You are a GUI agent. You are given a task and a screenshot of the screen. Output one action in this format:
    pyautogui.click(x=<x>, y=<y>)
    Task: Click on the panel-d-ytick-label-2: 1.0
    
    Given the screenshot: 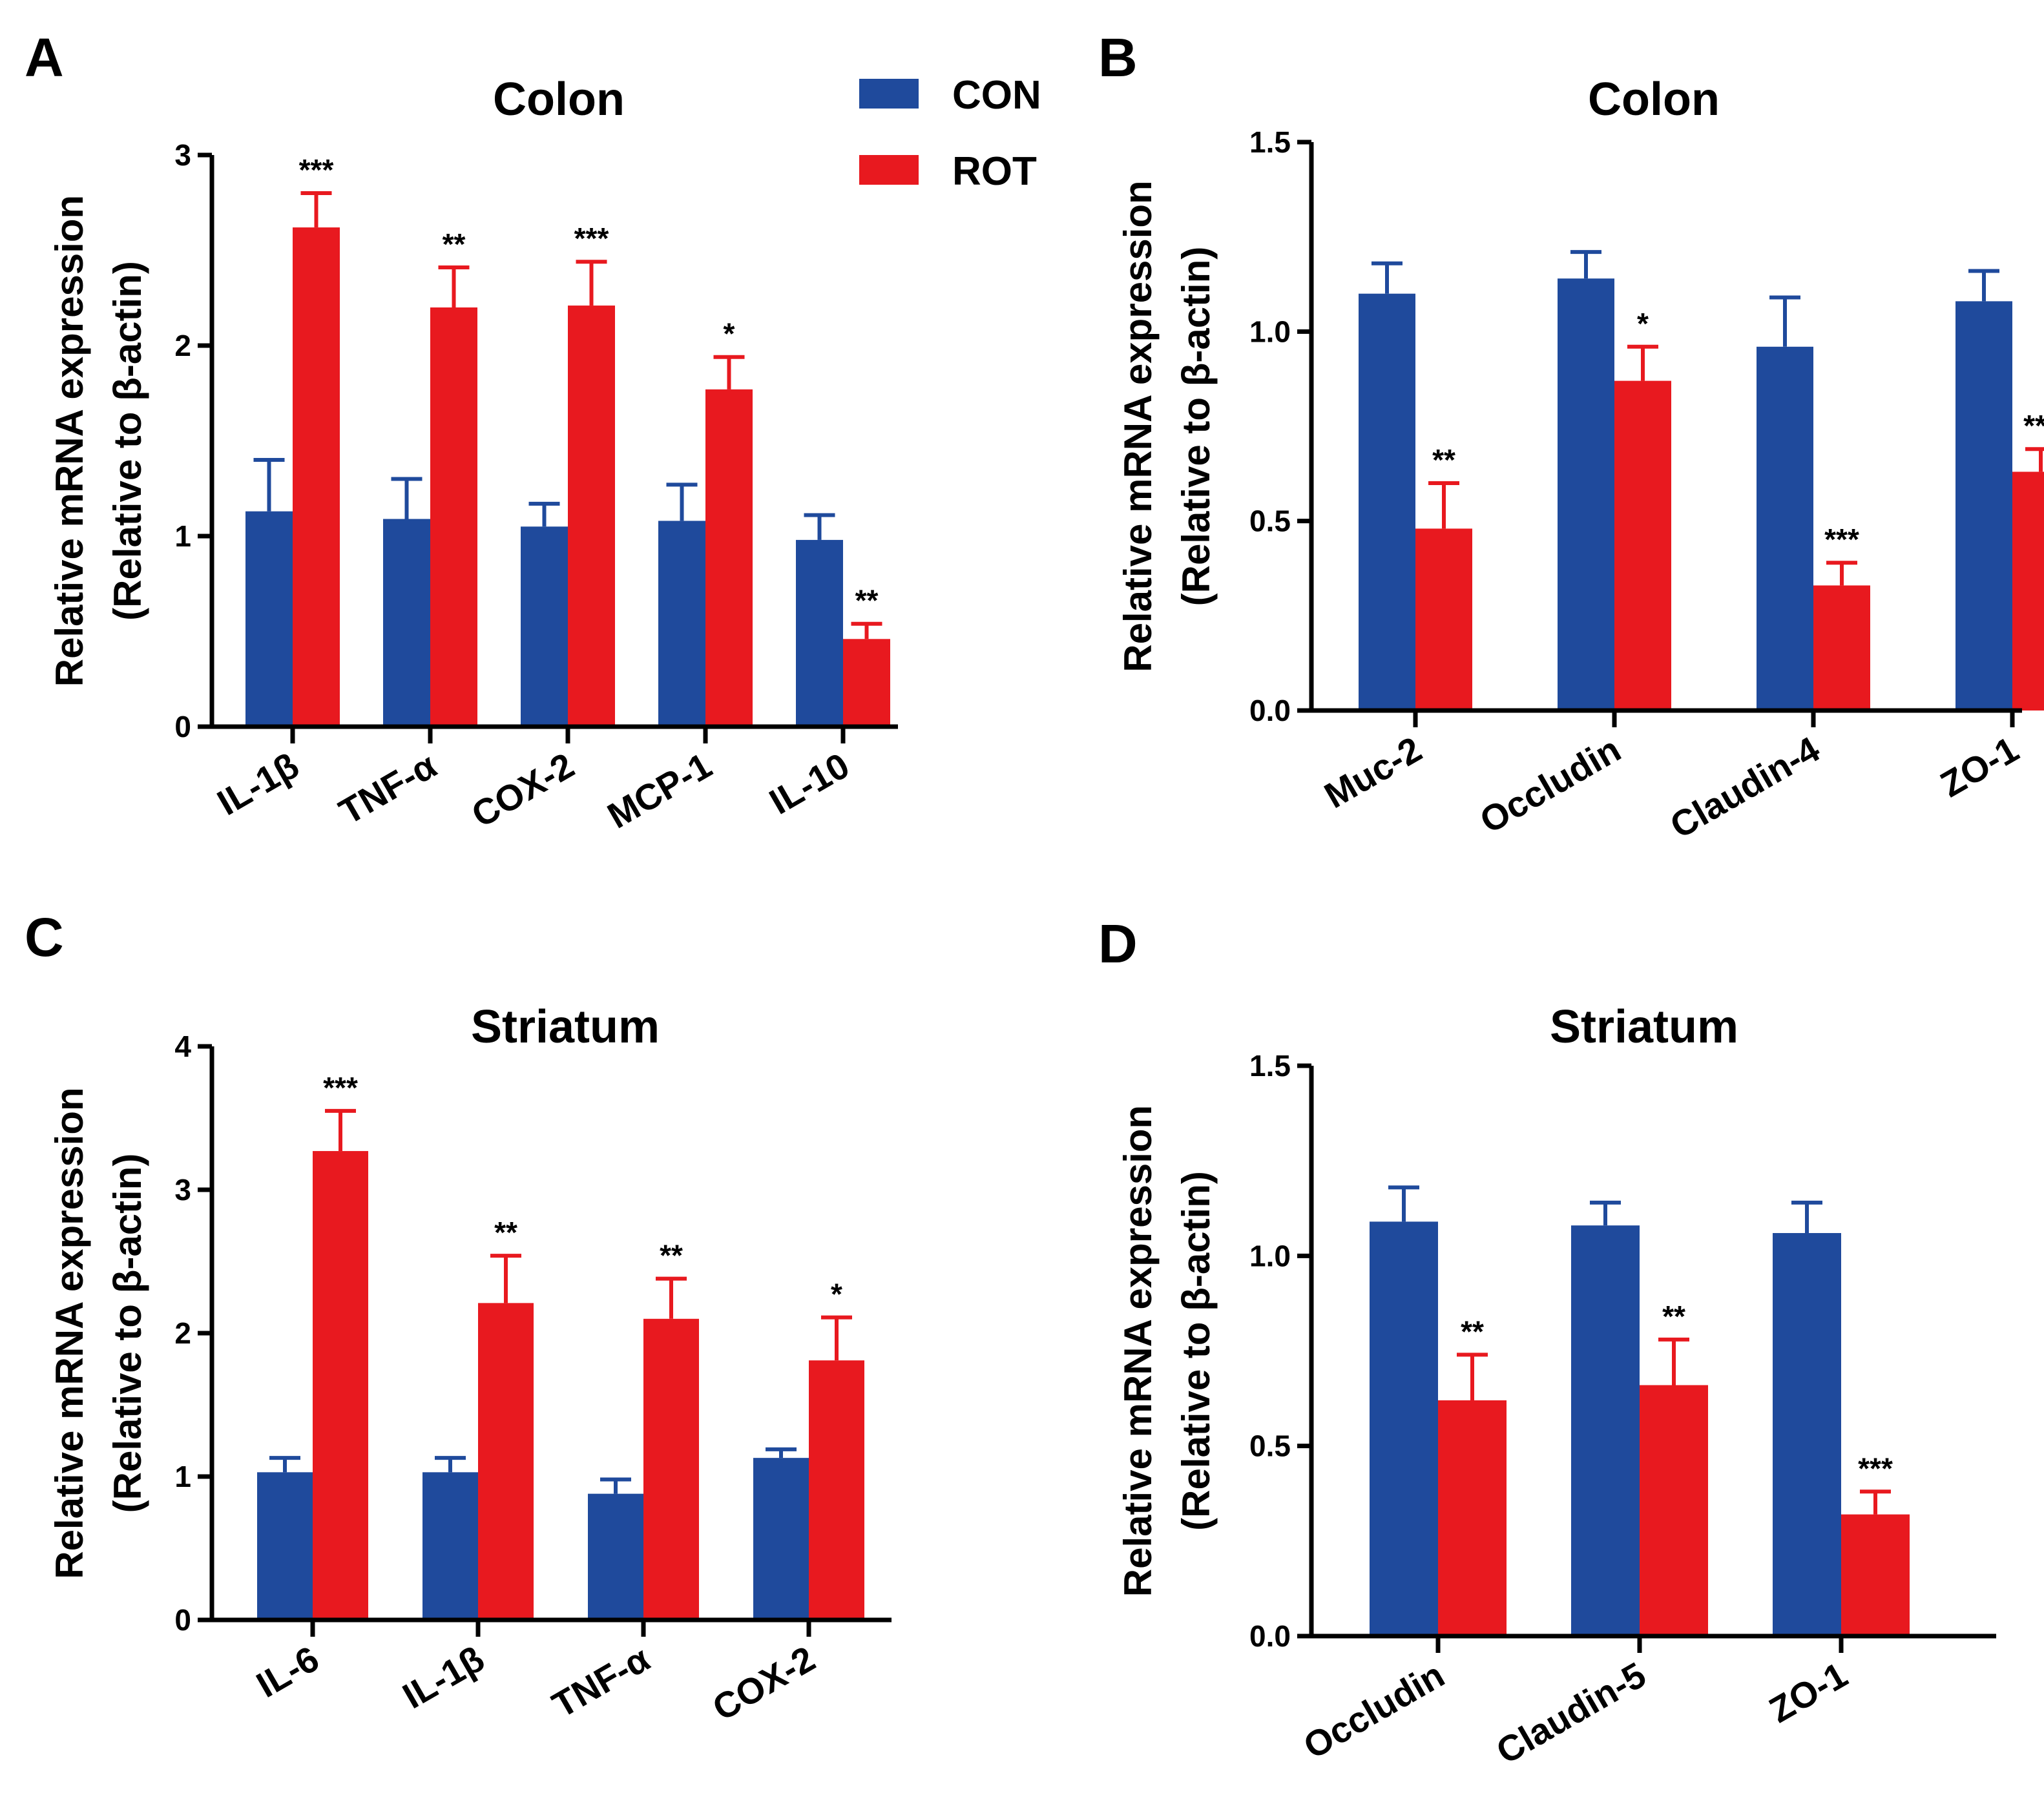 What is the action you would take?
    pyautogui.click(x=1270, y=1255)
    